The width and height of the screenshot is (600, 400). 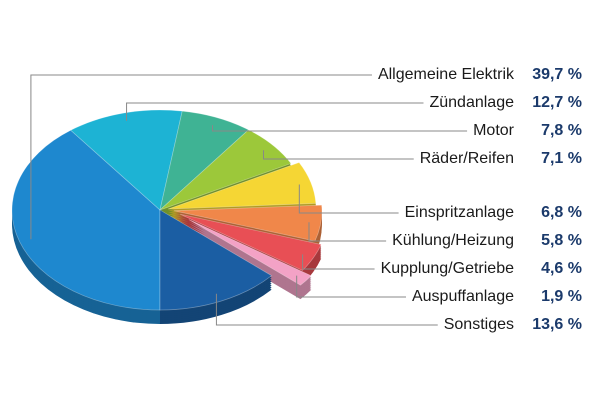 What do you see at coordinates (479, 324) in the screenshot?
I see `legend-label: Sonstiges` at bounding box center [479, 324].